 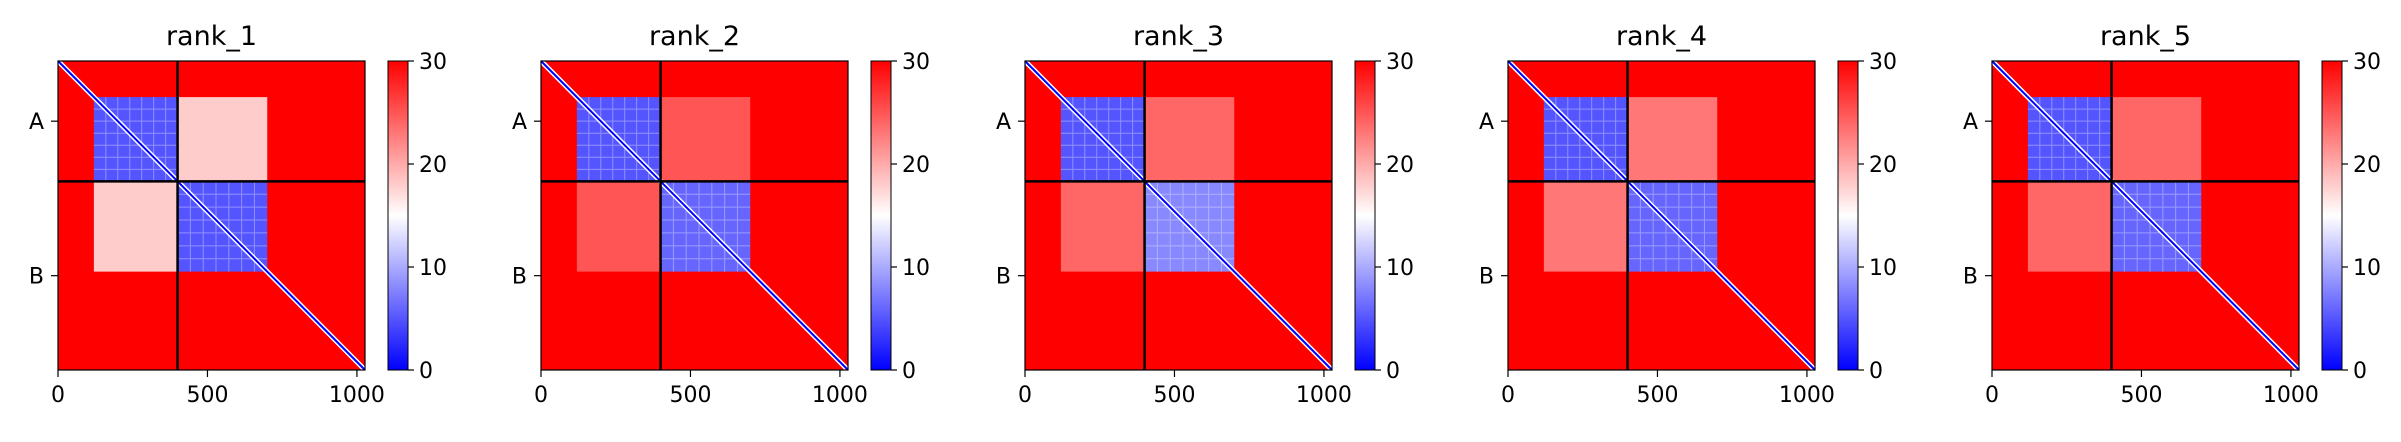 I want to click on panel-title: rank_1, so click(x=211, y=36).